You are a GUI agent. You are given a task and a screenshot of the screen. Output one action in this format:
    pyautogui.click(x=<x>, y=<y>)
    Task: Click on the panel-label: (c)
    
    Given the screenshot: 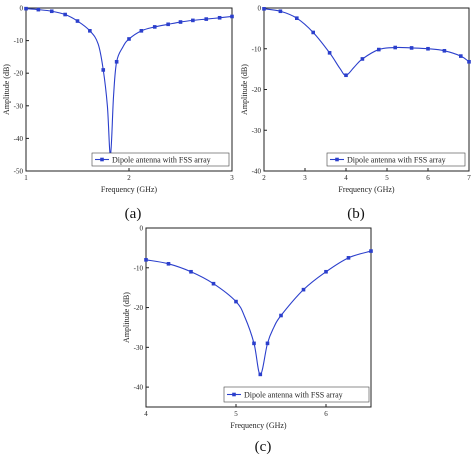 What is the action you would take?
    pyautogui.click(x=263, y=447)
    